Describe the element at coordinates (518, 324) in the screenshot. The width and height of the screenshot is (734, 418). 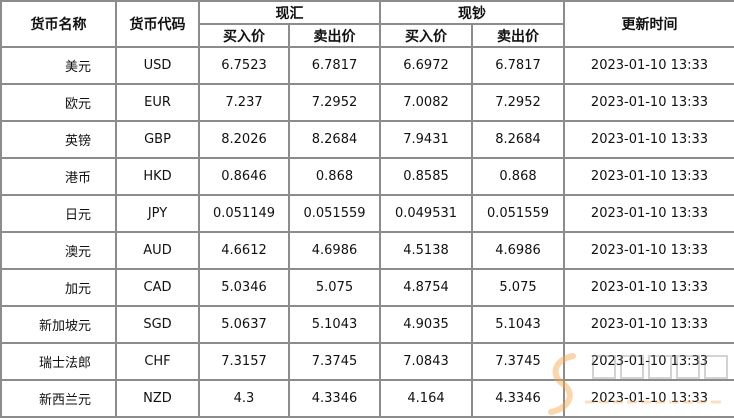
I see `cell-cash-sell: 5.1043` at that location.